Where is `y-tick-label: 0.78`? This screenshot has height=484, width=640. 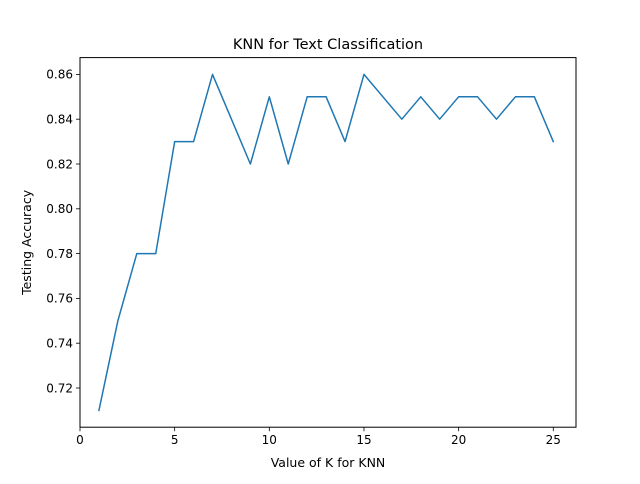 y-tick-label: 0.78 is located at coordinates (59, 254).